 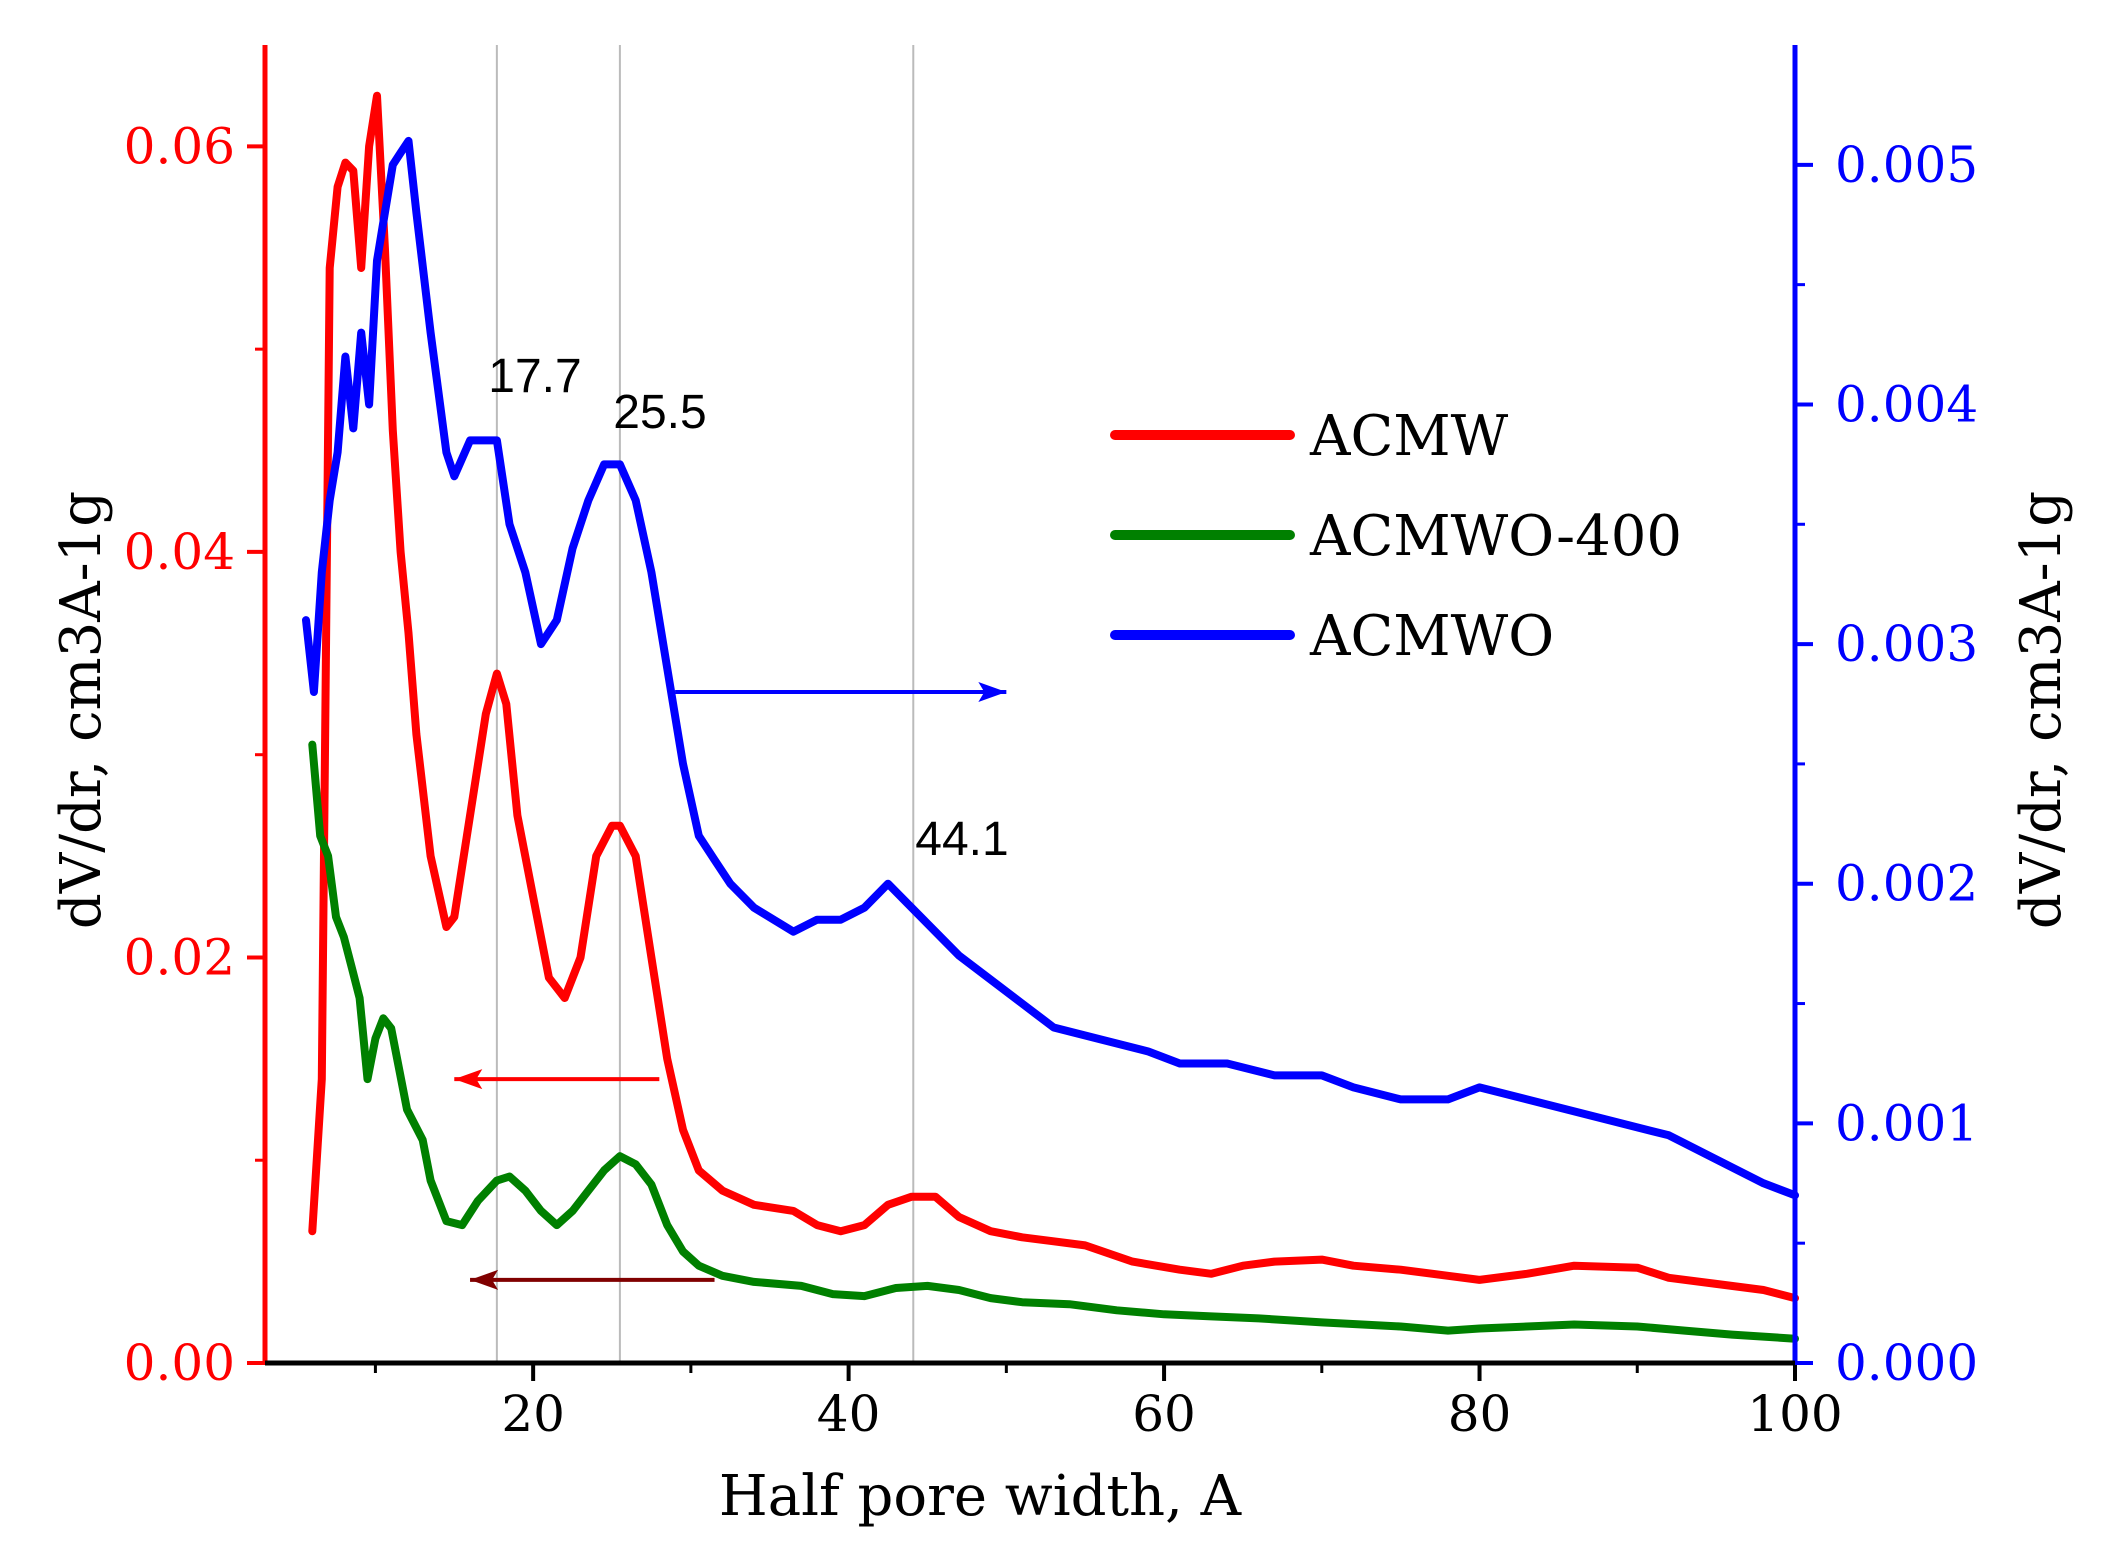 What do you see at coordinates (1906, 165) in the screenshot?
I see `y-right-tick-label-0.005: 0.005` at bounding box center [1906, 165].